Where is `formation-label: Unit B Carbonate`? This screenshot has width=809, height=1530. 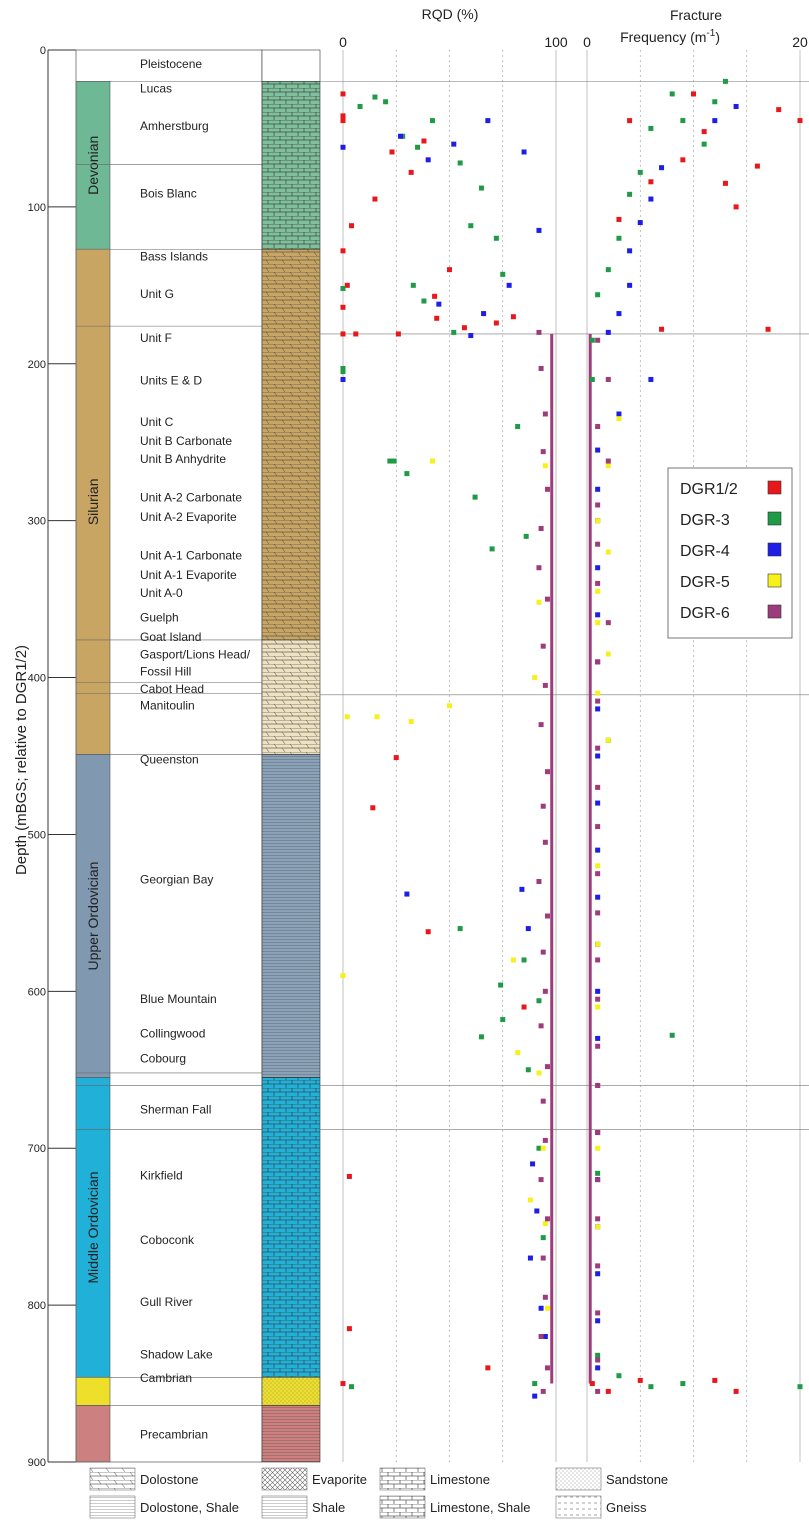
formation-label: Unit B Carbonate is located at coordinates (186, 441).